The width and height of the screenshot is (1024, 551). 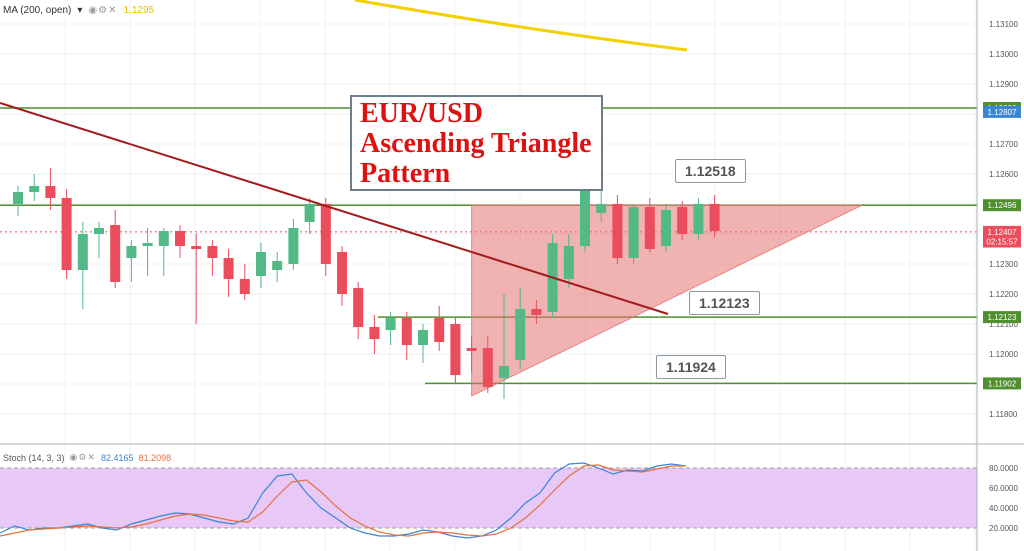 What do you see at coordinates (1003, 324) in the screenshot?
I see `price-tick-label: 1.12100` at bounding box center [1003, 324].